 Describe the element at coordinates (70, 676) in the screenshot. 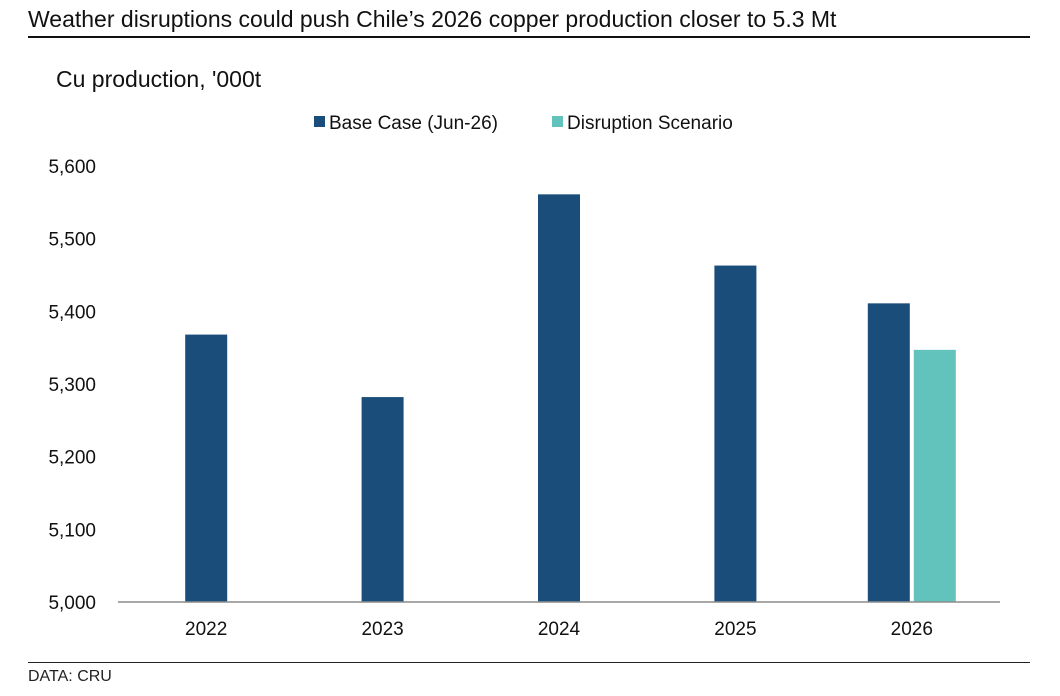

I see `source-note: DATA: CRU` at that location.